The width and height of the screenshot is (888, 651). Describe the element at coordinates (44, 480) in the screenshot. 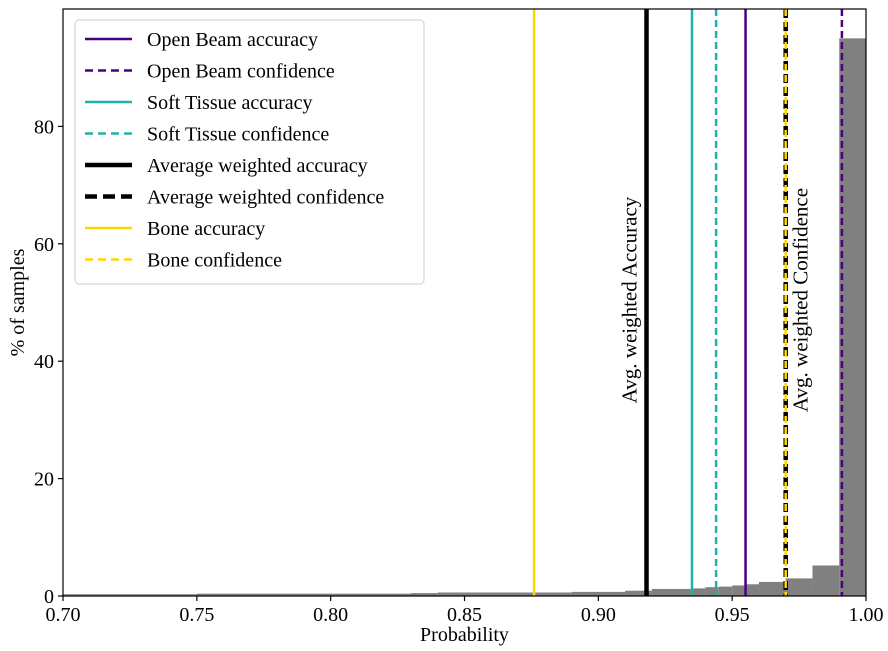

I see `y-tick-label: 20` at that location.